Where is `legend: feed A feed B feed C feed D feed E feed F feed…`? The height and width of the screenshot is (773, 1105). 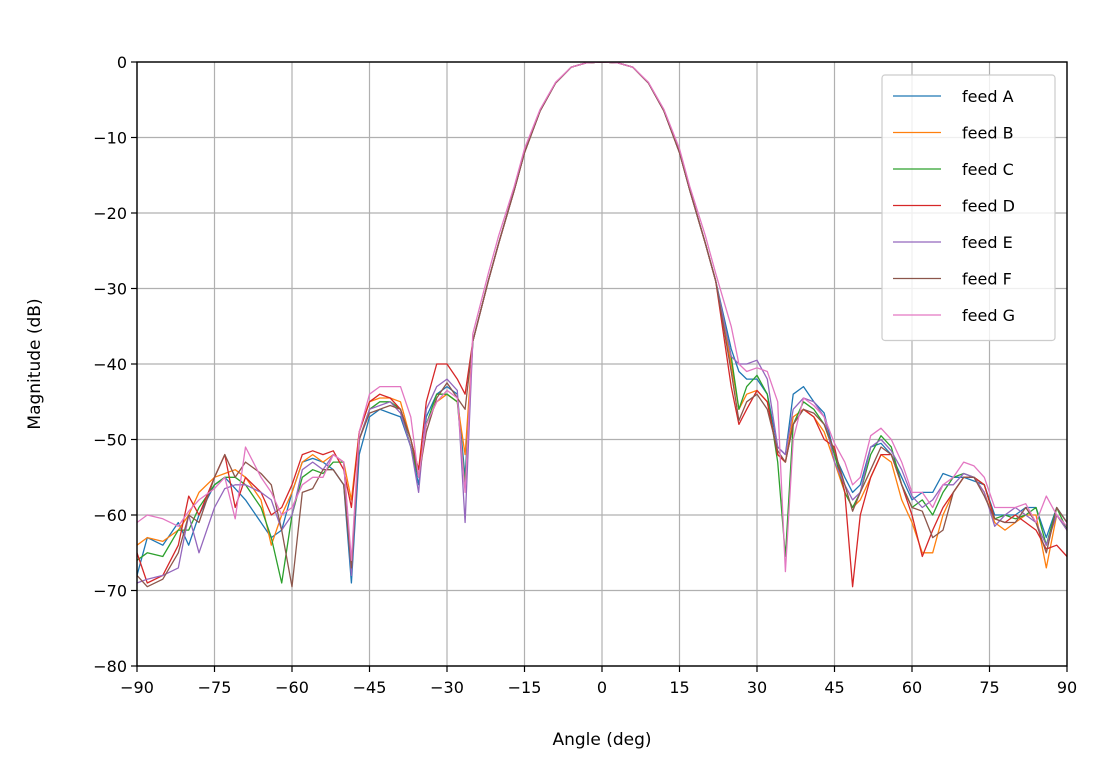 legend: feed A feed B feed C feed D feed E feed F feed… is located at coordinates (968, 208).